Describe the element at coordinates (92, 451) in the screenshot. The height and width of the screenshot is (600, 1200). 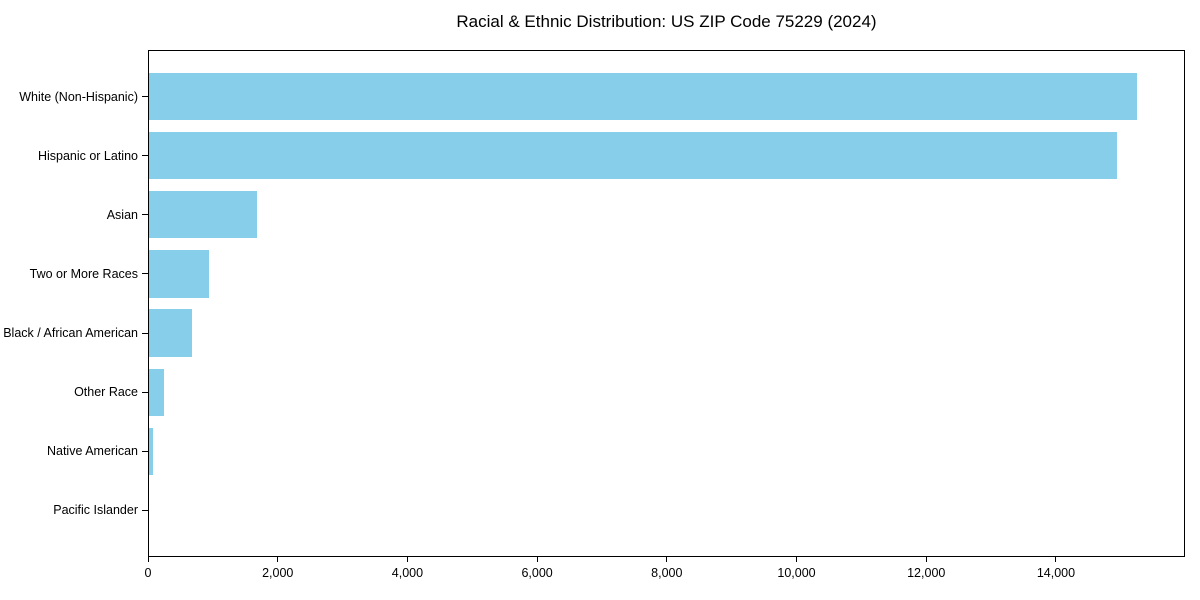
I see `y-axis-label: Native American` at that location.